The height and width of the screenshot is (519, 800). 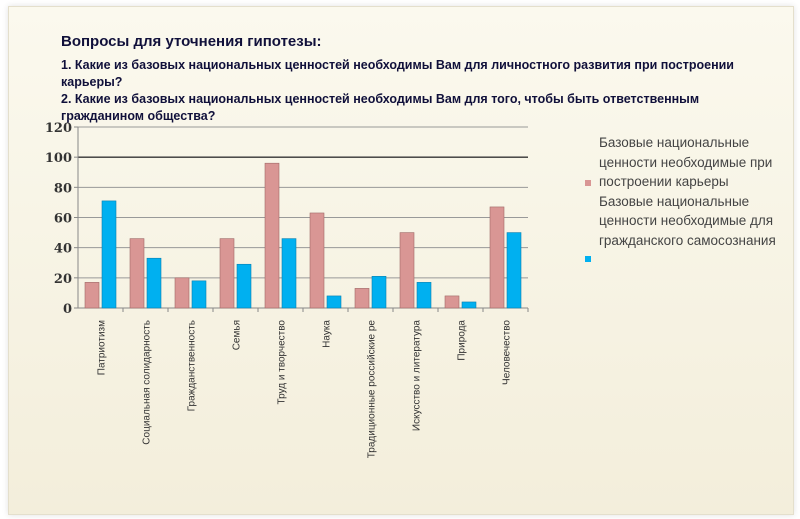 I want to click on x-category-label: Семья, so click(x=237, y=335).